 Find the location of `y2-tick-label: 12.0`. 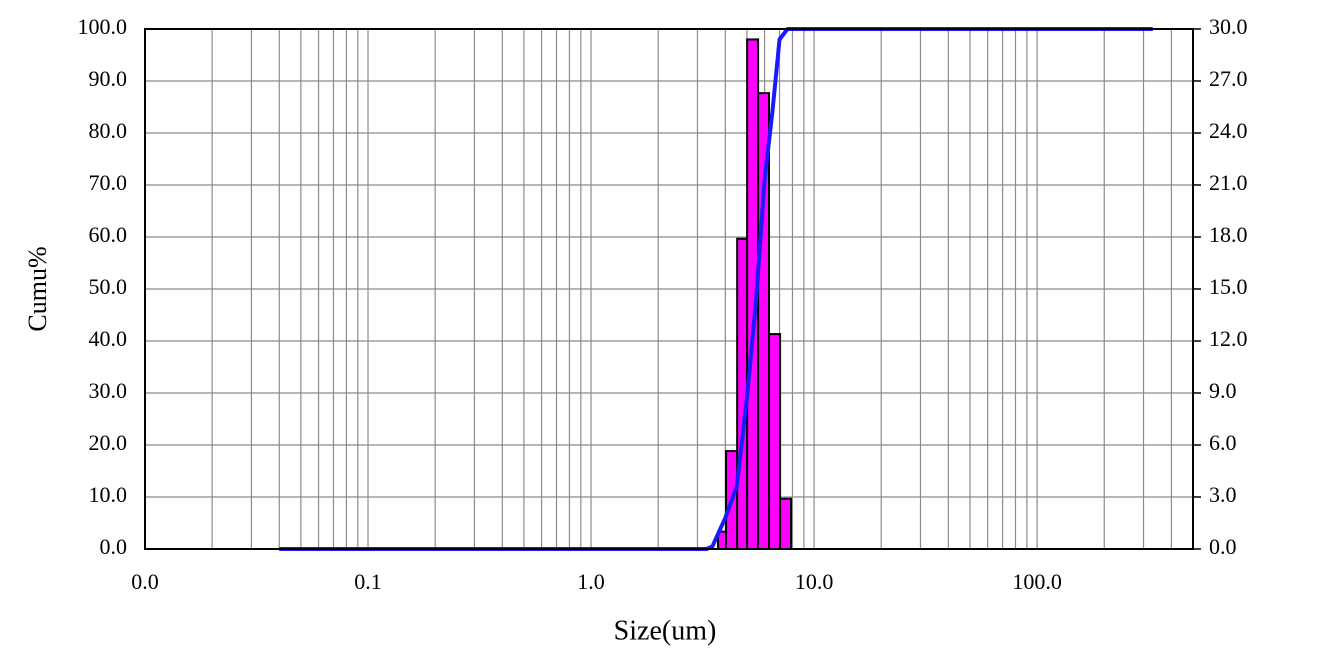

y2-tick-label: 12.0 is located at coordinates (1228, 338).